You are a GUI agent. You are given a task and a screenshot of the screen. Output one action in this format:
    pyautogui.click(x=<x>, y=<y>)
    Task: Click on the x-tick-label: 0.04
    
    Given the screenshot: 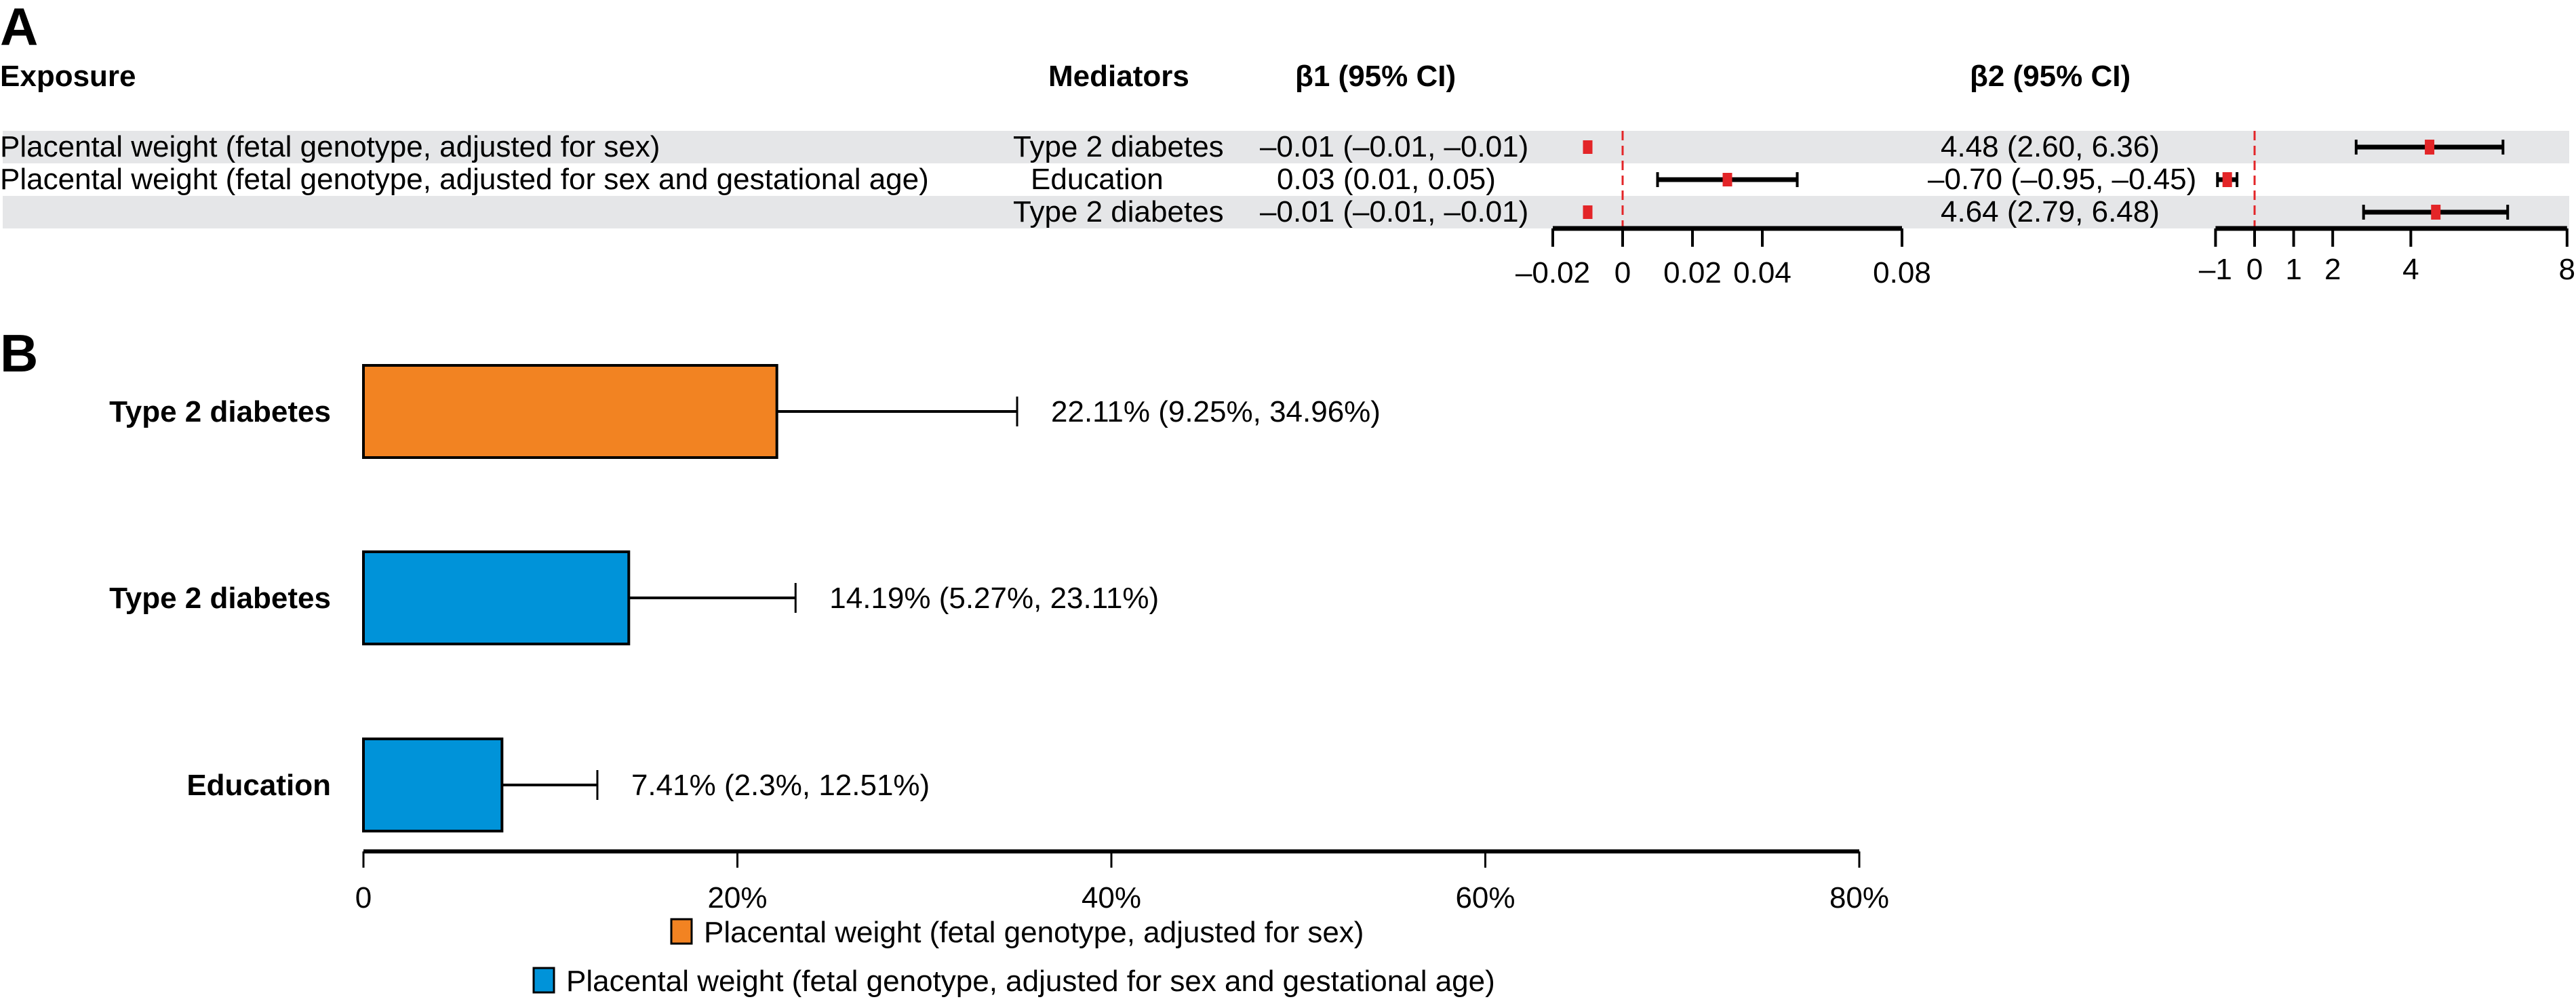 What is the action you would take?
    pyautogui.click(x=1762, y=272)
    